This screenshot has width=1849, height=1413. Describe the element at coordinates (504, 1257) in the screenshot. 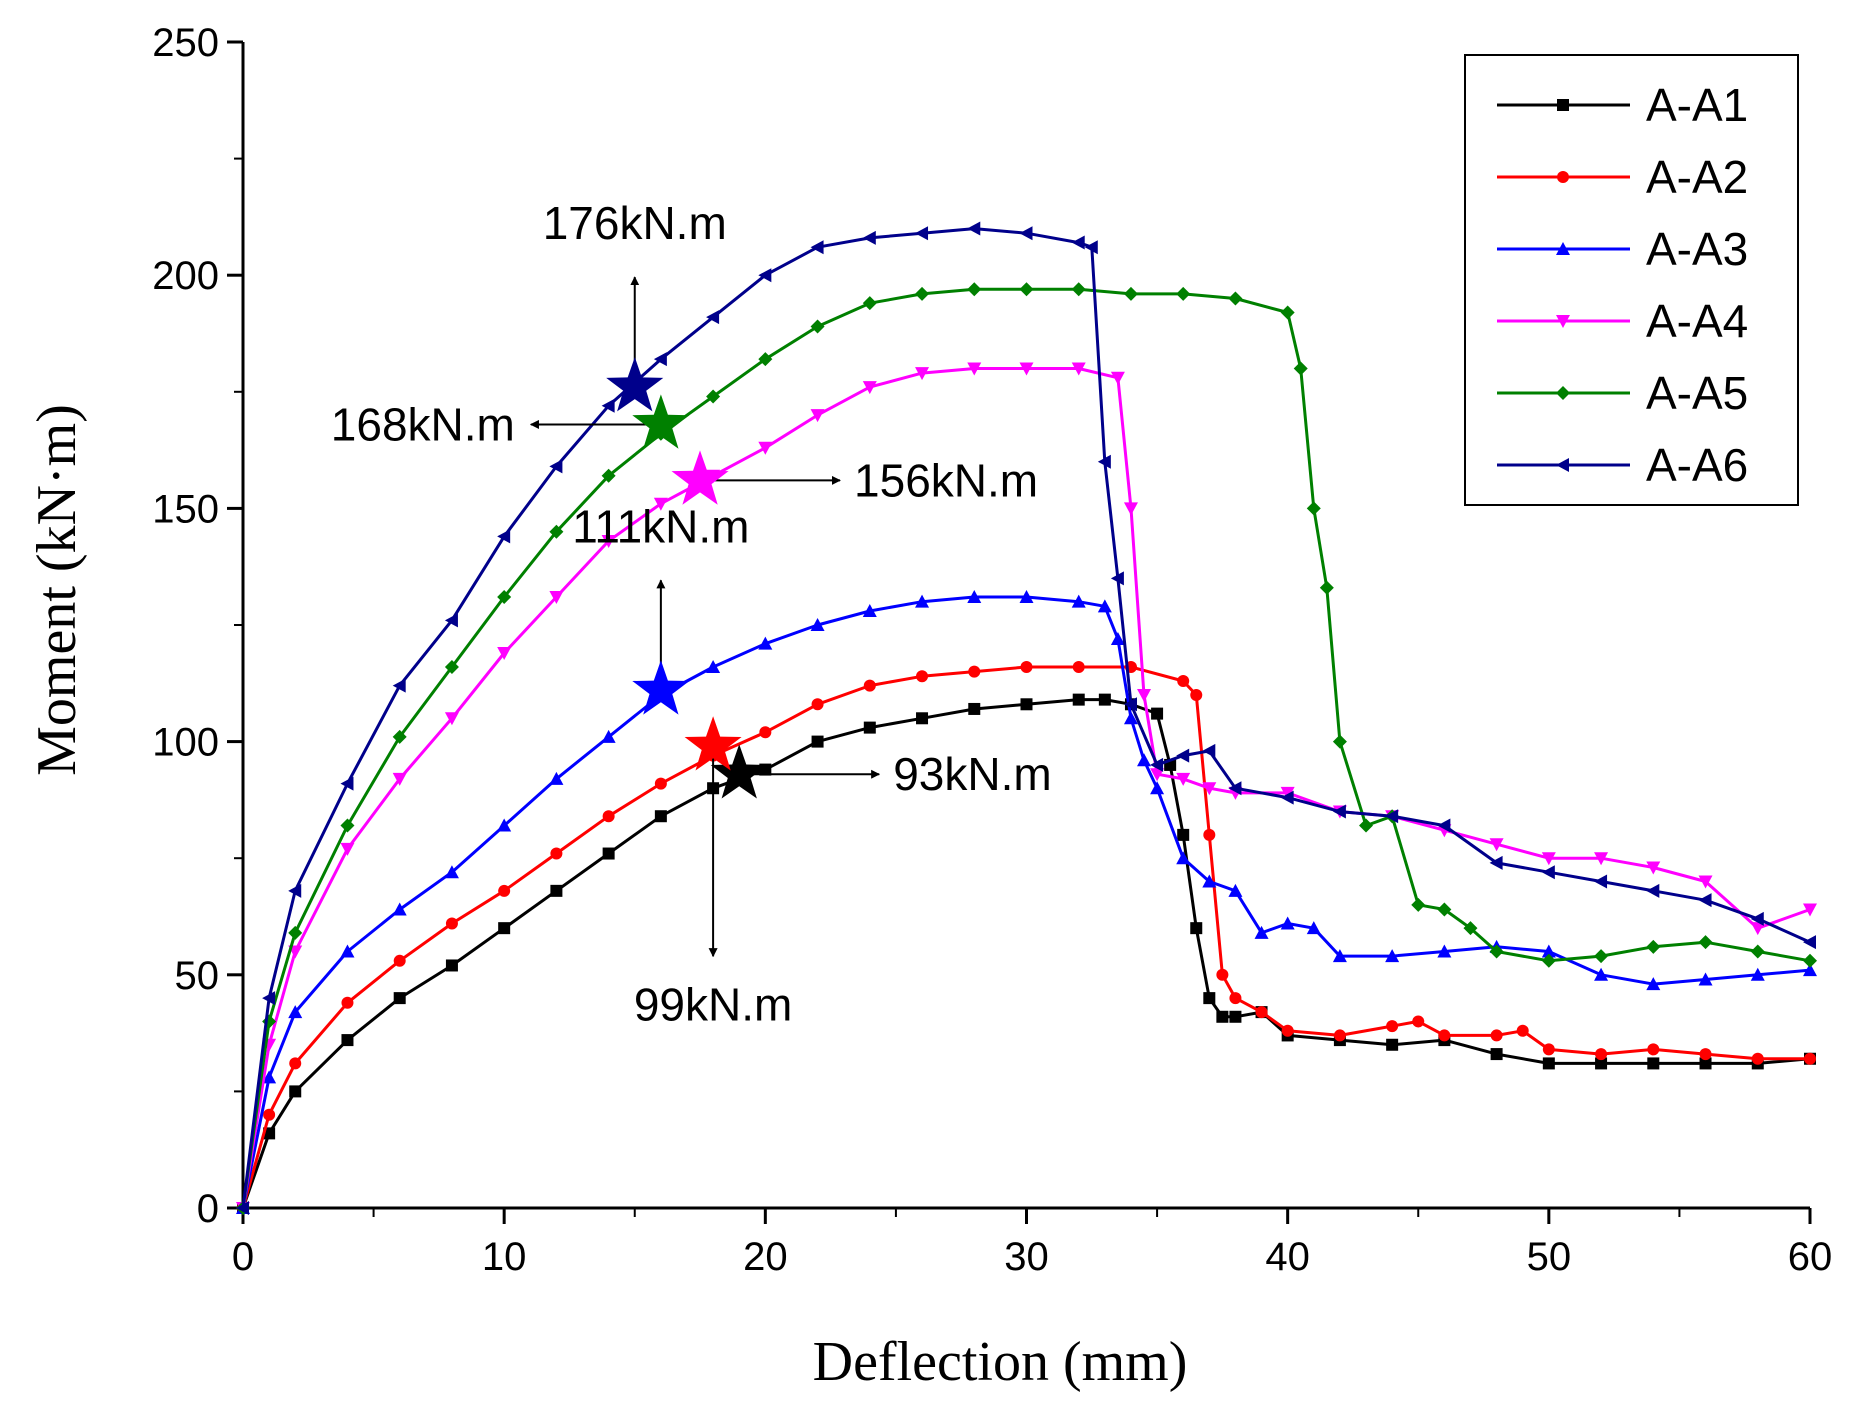

I see `x-tick-label: 10` at that location.